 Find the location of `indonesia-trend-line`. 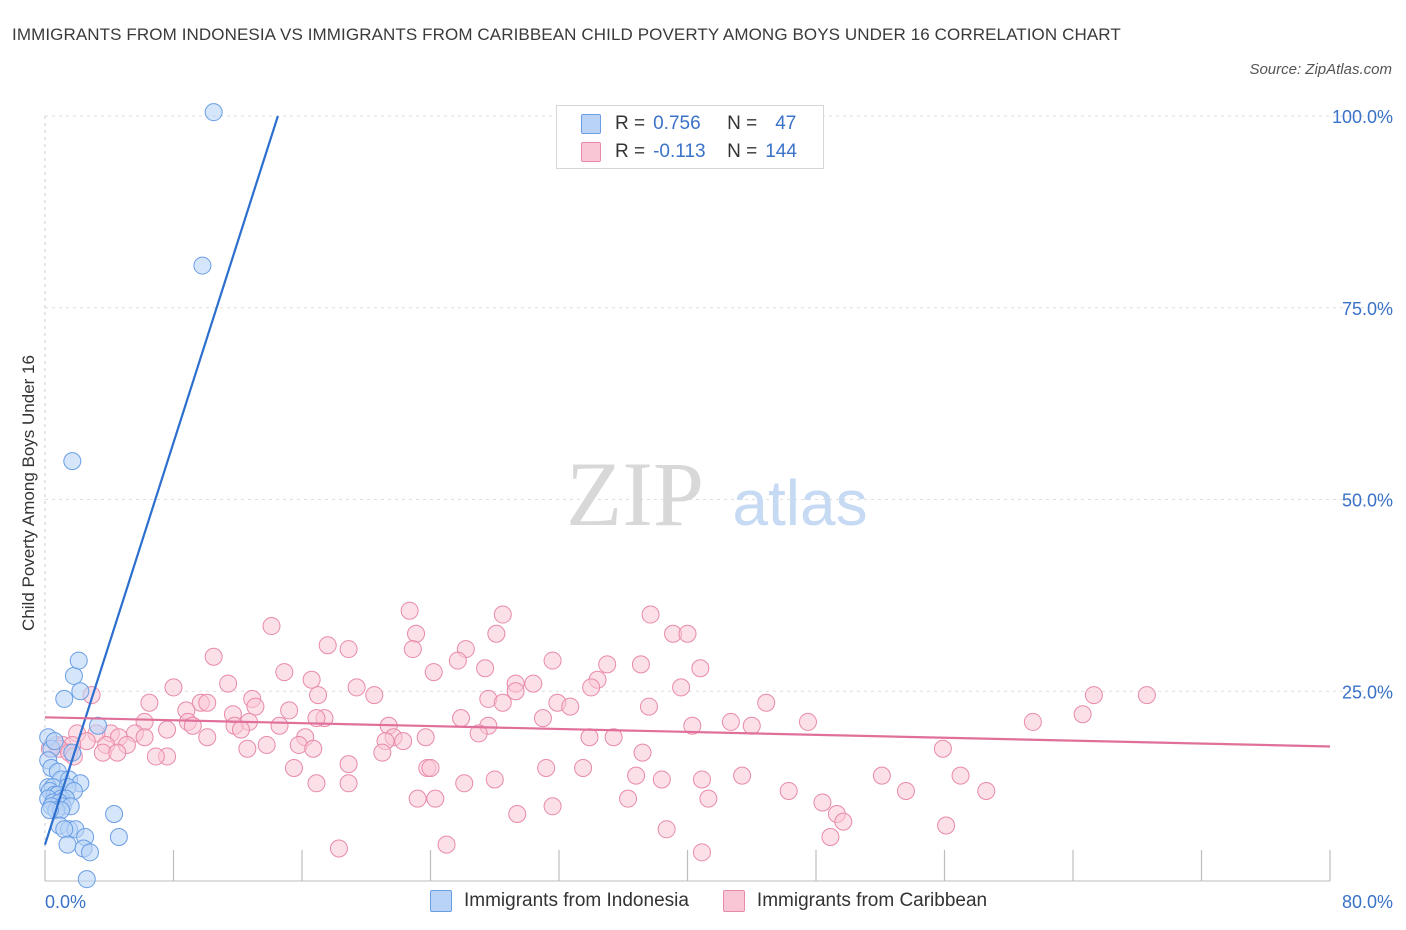

indonesia-trend-line is located at coordinates (161, 480).